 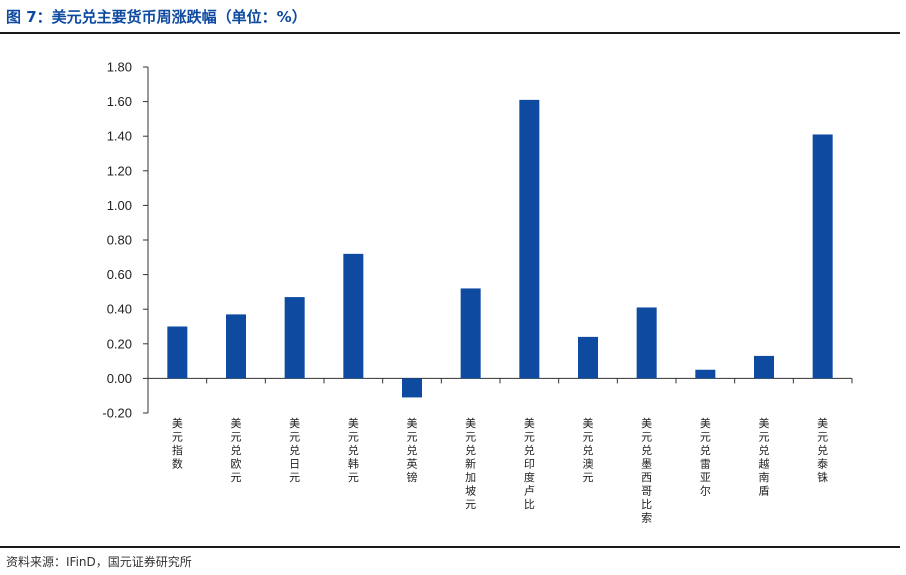 I want to click on title-bar: 图 7：美元兑主要货币周涨跌幅（单位：%）, so click(x=450, y=17).